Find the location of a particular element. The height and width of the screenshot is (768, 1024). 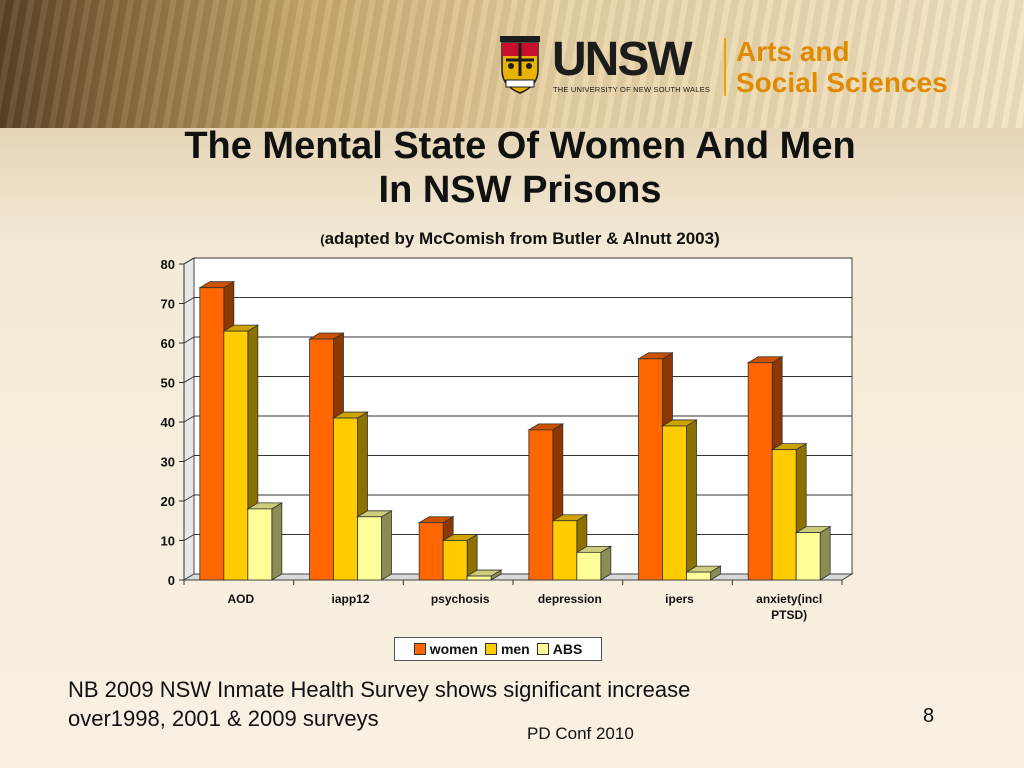

legend-label: women is located at coordinates (453, 649).